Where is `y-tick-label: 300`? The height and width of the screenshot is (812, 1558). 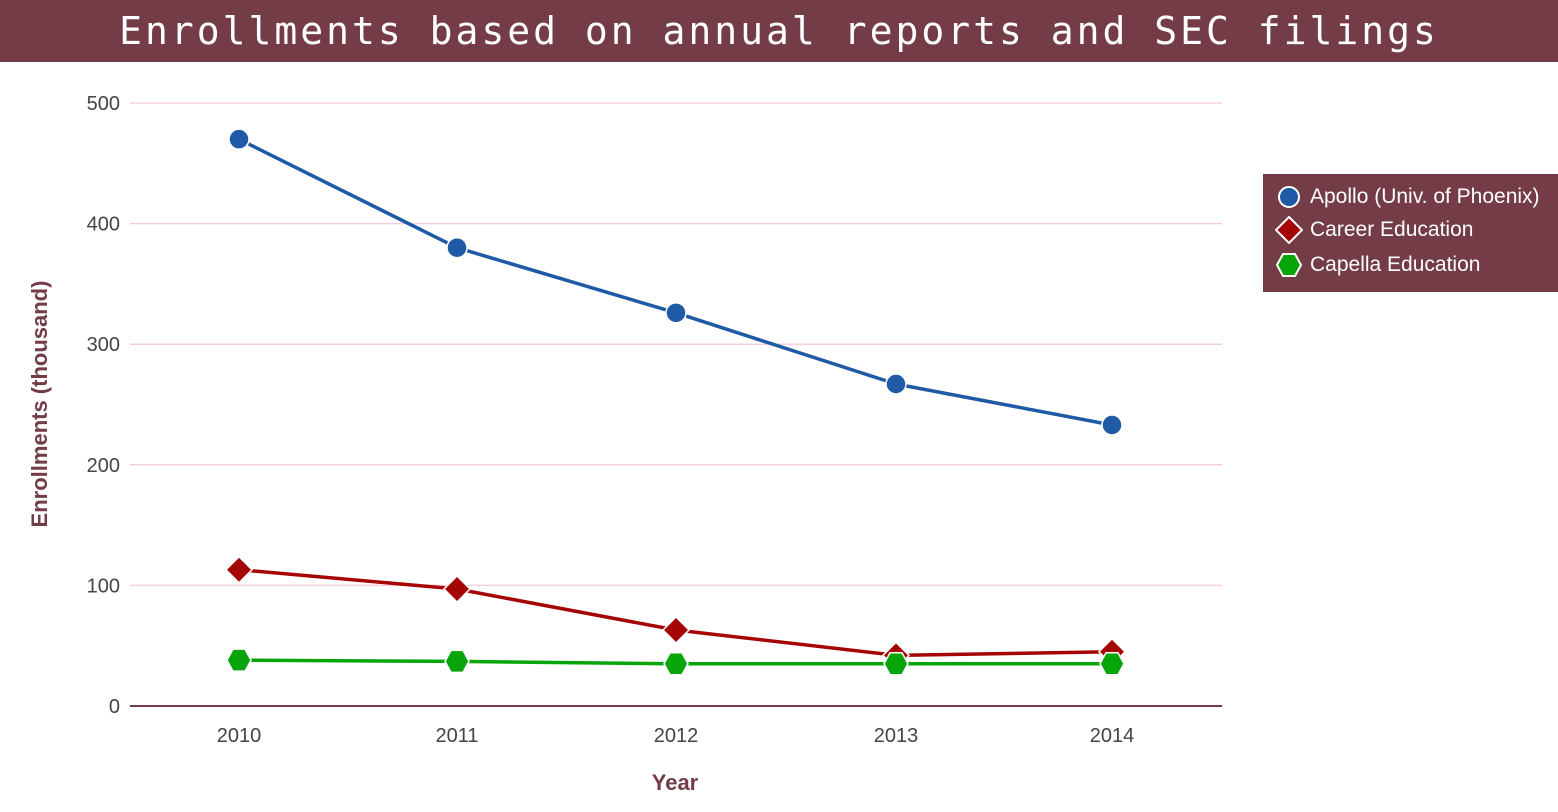
y-tick-label: 300 is located at coordinates (103, 345).